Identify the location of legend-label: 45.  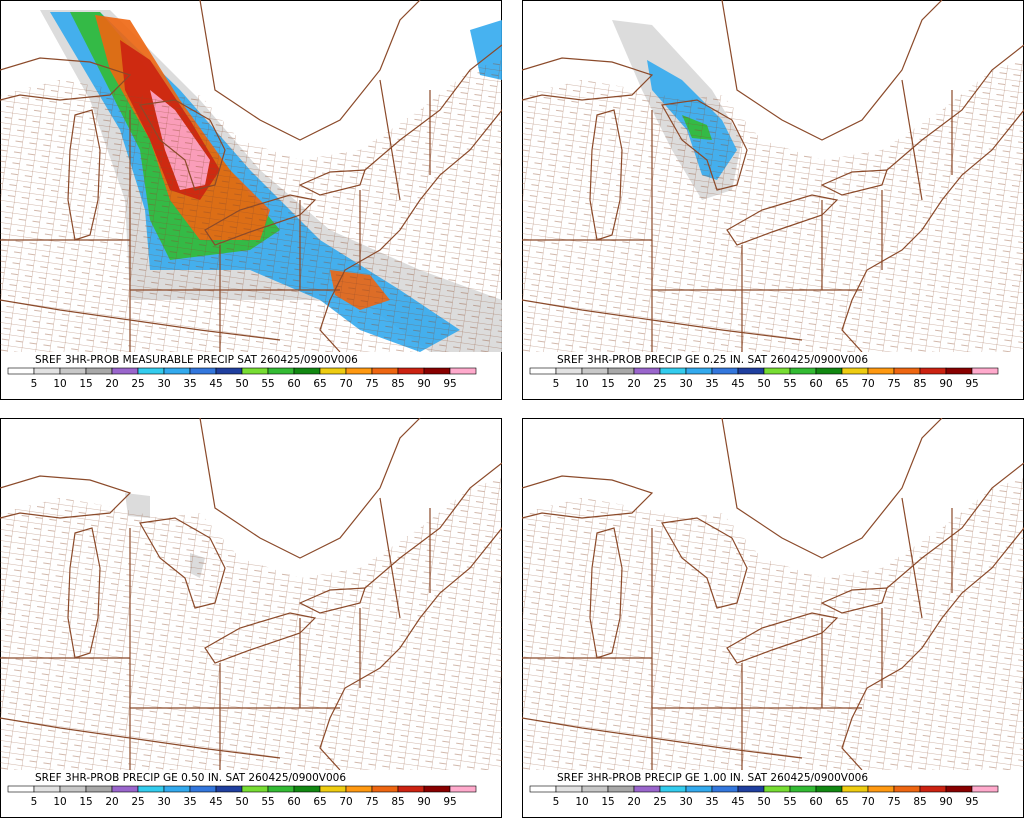
(215, 802).